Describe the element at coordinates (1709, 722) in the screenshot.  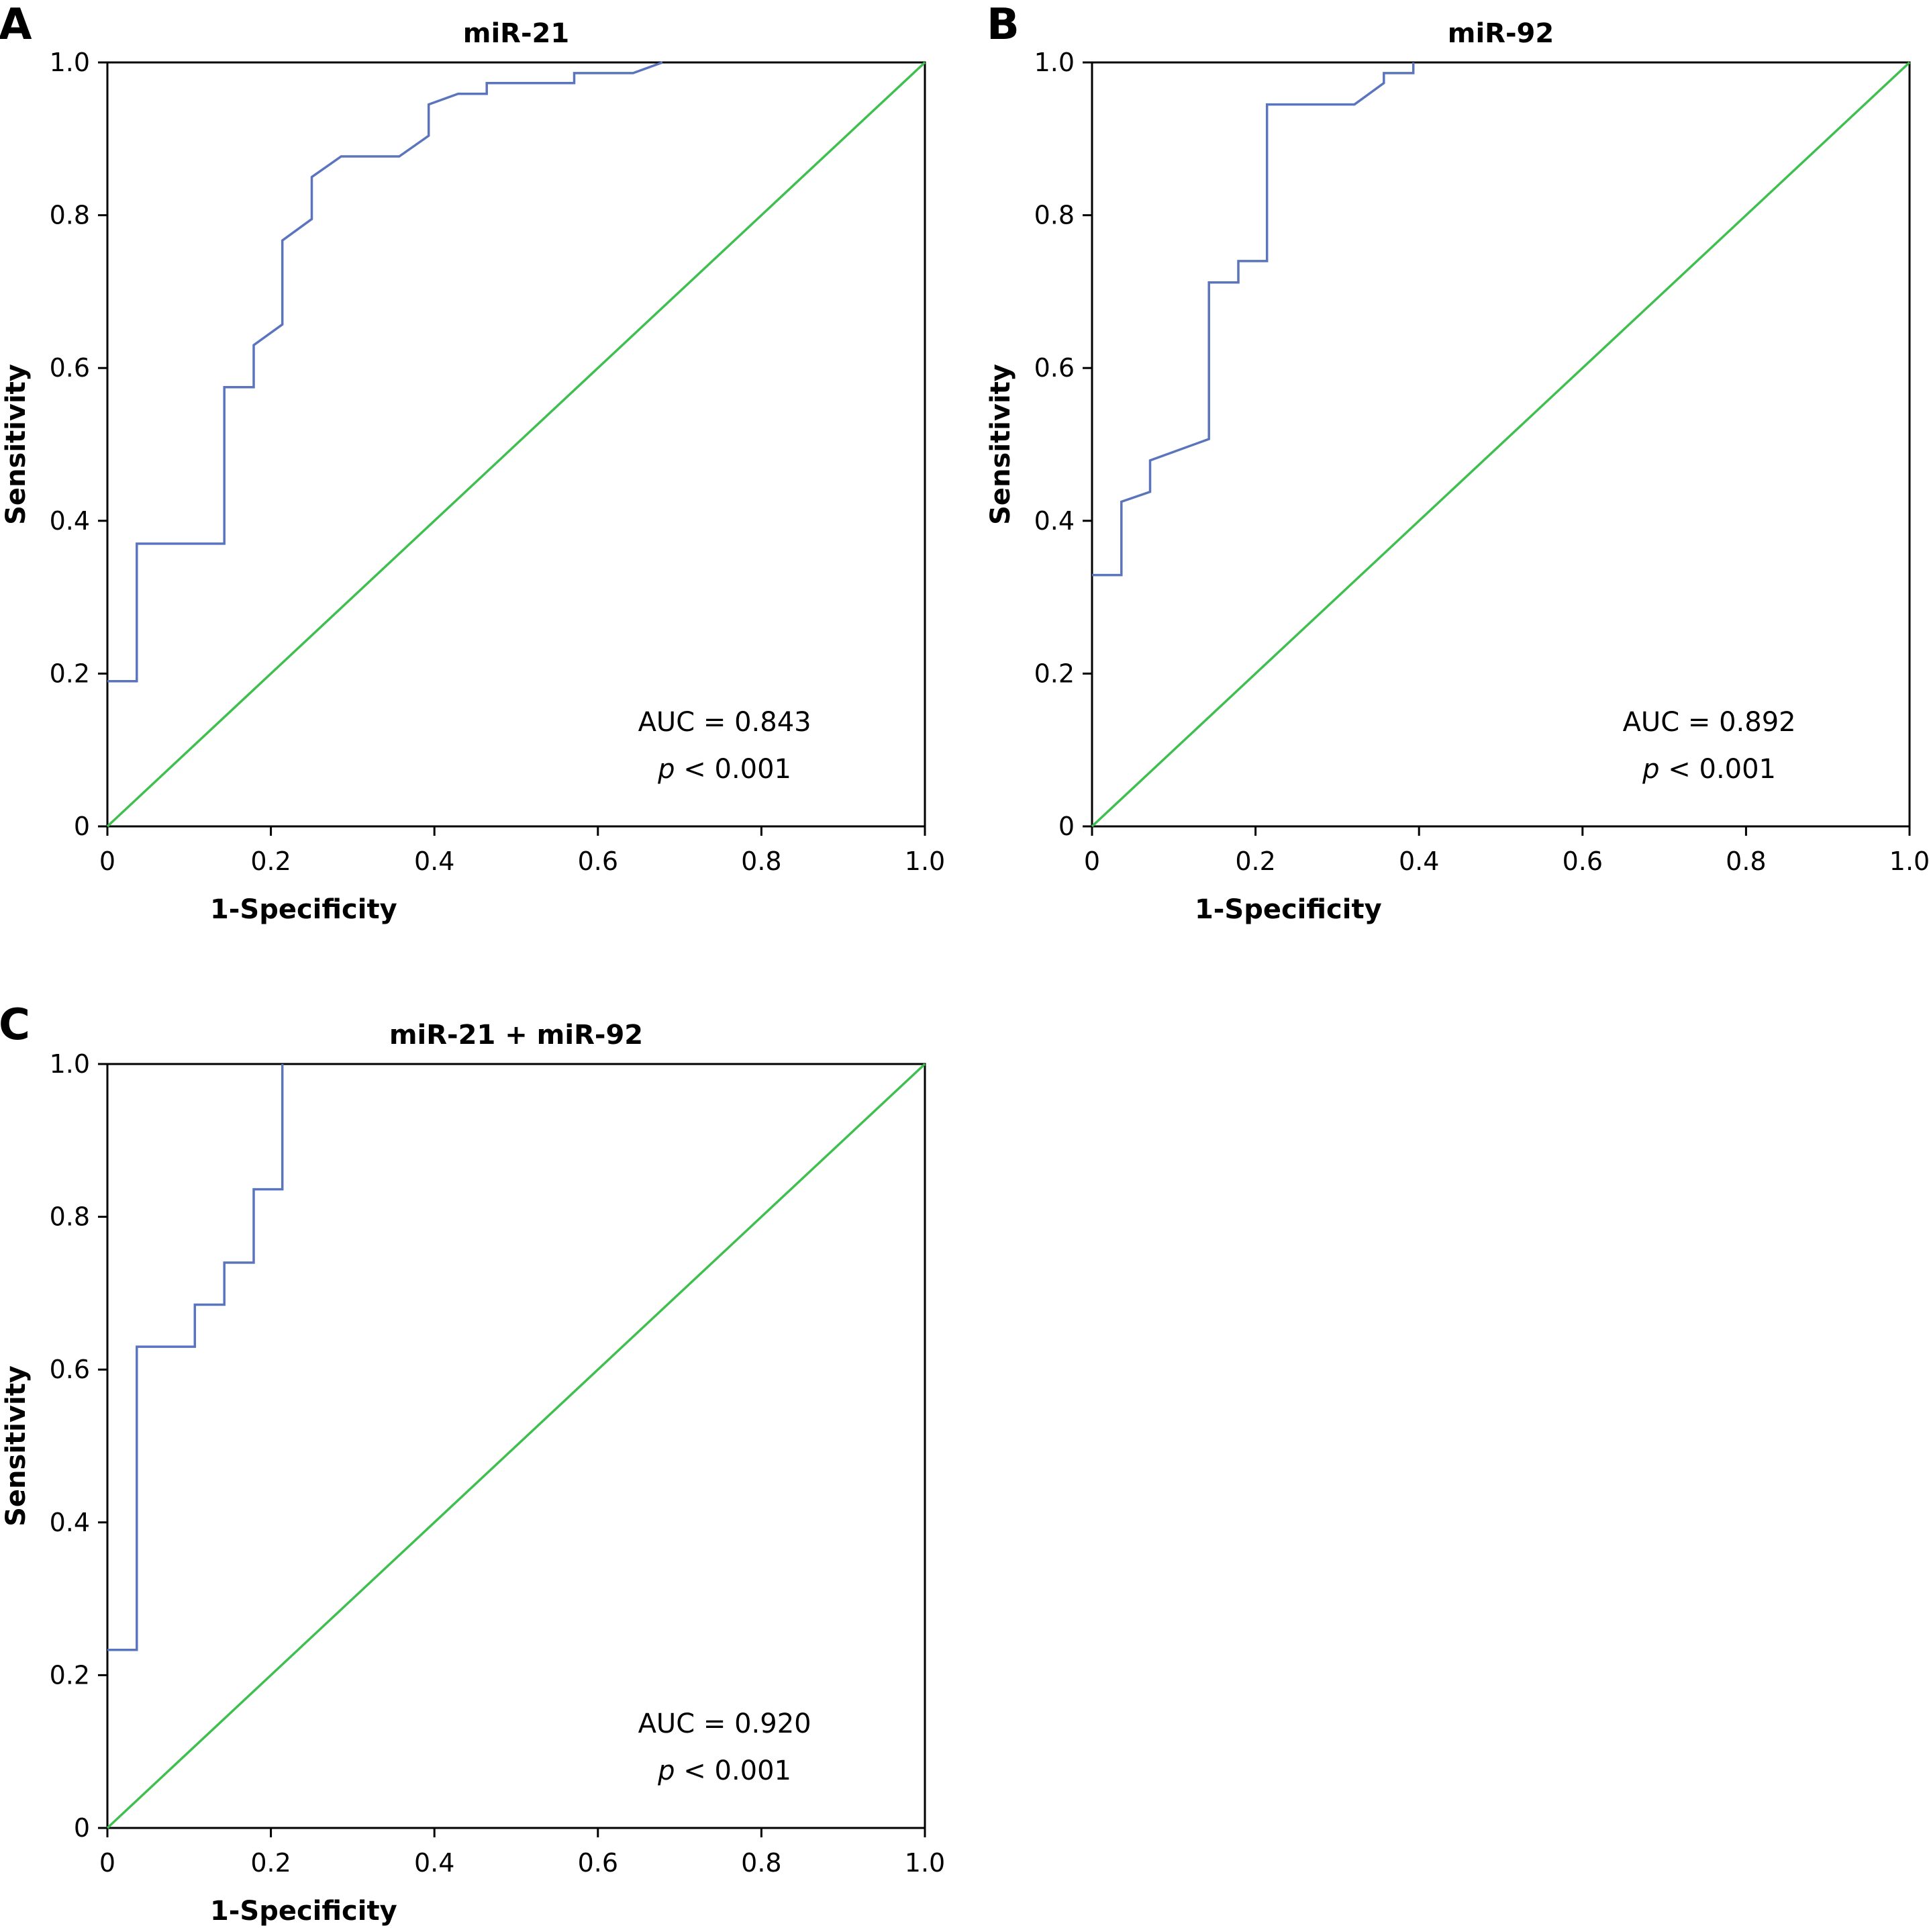
I see `auc-annotation: AUC = 0.892` at that location.